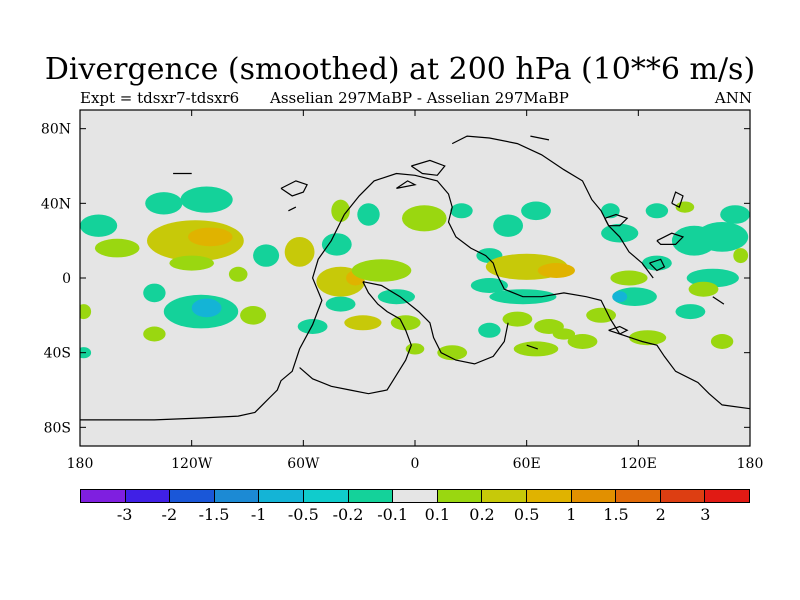  Describe the element at coordinates (160, 98) in the screenshot. I see `experiment-label: Expt = tdsxr7-tdsxr6` at that location.